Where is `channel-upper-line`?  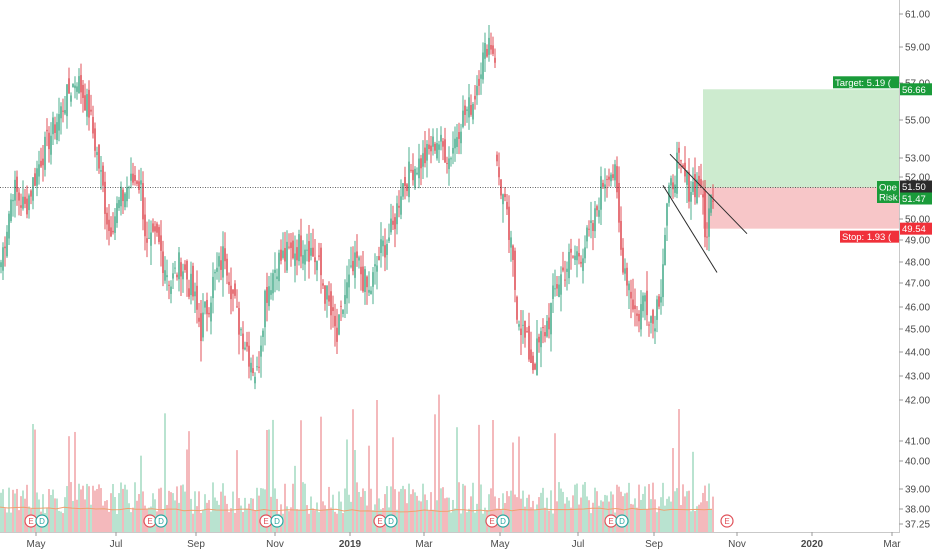 channel-upper-line is located at coordinates (708, 194).